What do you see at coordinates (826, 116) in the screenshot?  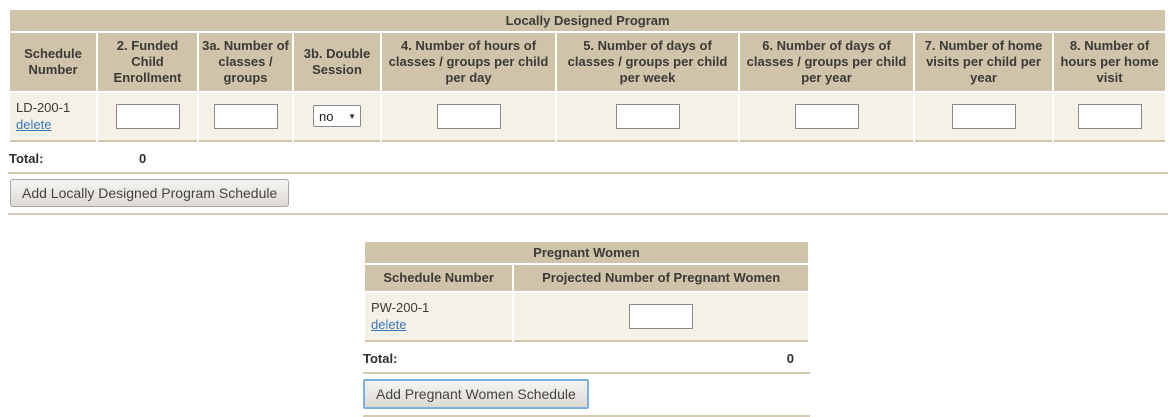 I see `days-per-year-input` at bounding box center [826, 116].